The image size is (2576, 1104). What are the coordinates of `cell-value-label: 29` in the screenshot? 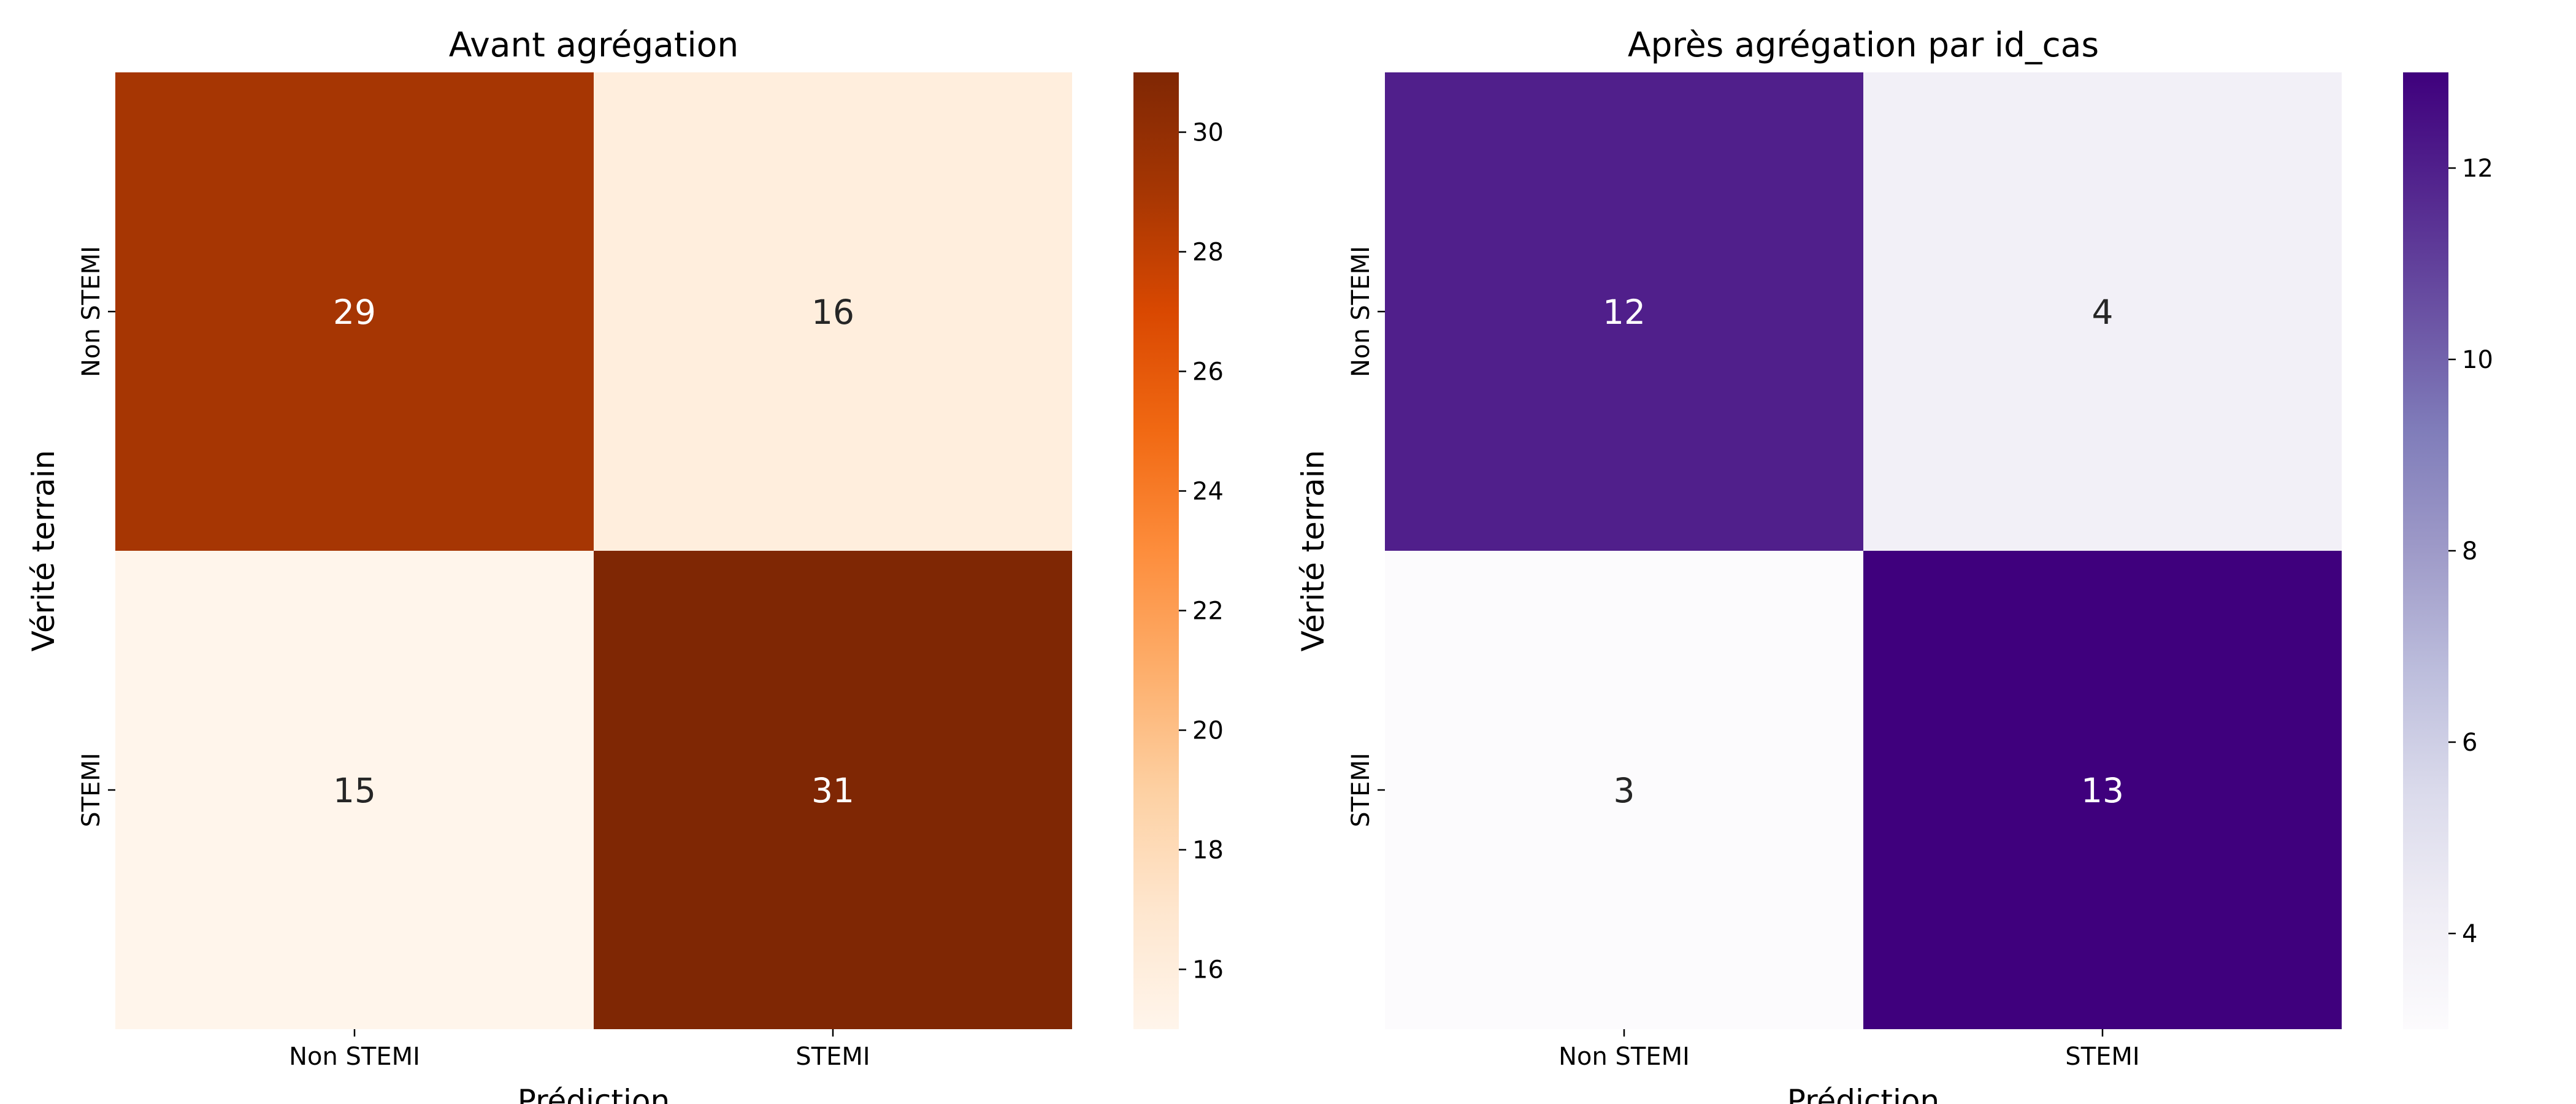 It's located at (354, 312).